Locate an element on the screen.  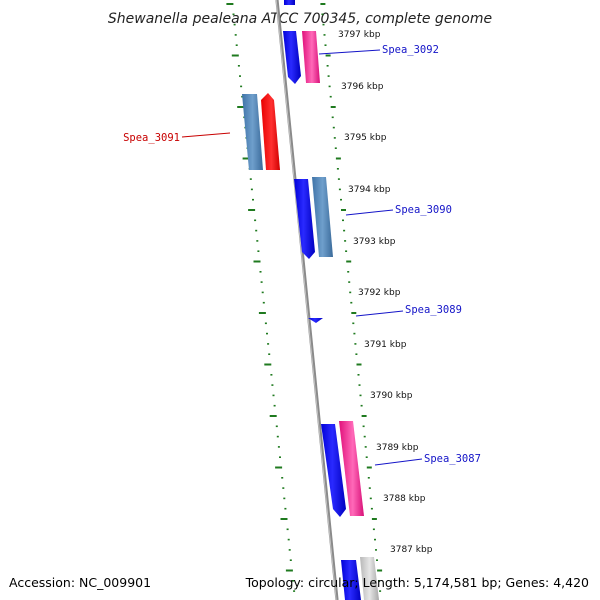
gene-label-spea-3090: Spea_3090 is located at coordinates (398, 210).